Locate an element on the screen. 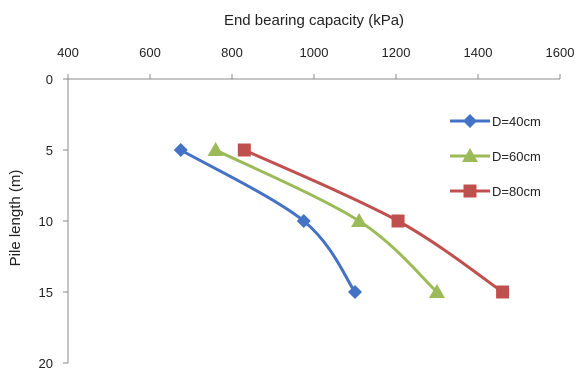 The image size is (585, 369). legend-label: D=40cm is located at coordinates (516, 121).